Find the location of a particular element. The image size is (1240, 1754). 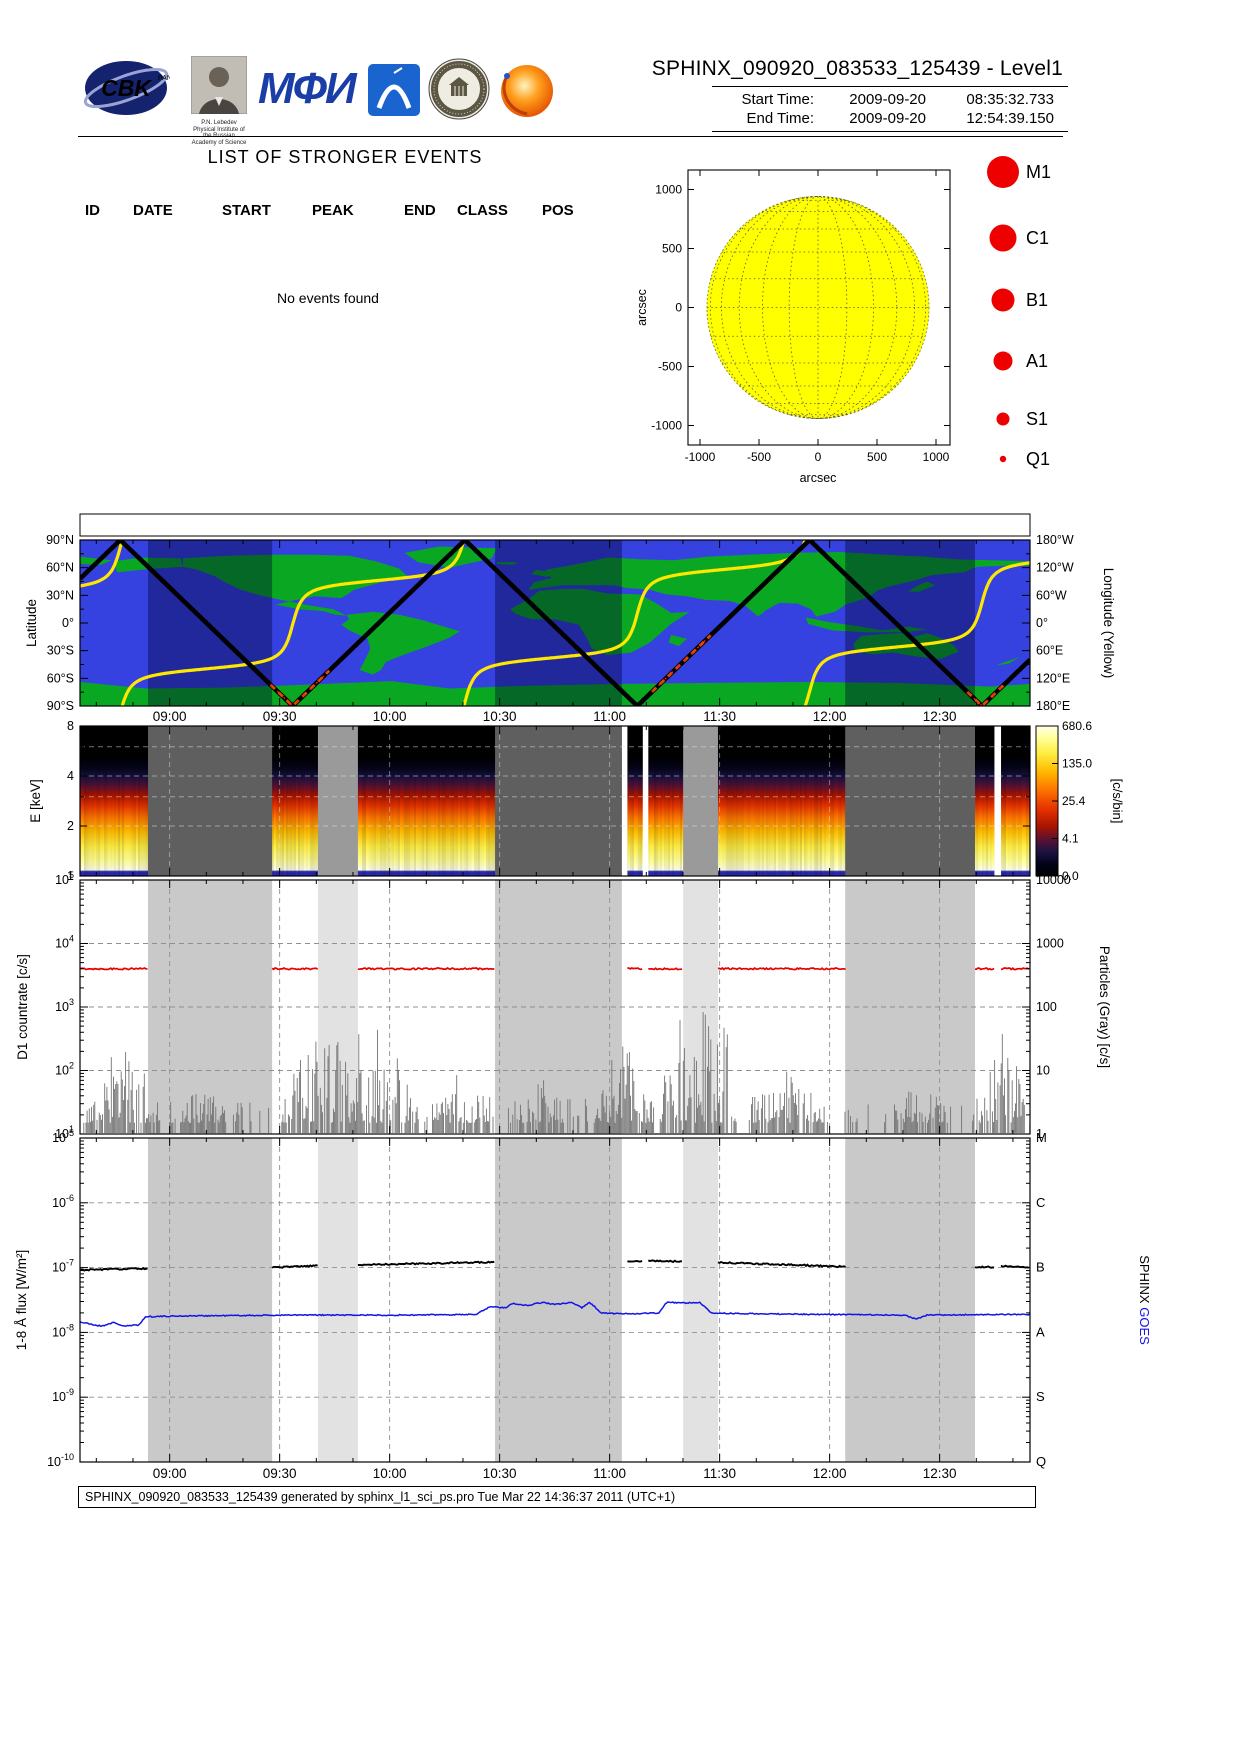

svg-text: Latitude is located at coordinates (31, 623).